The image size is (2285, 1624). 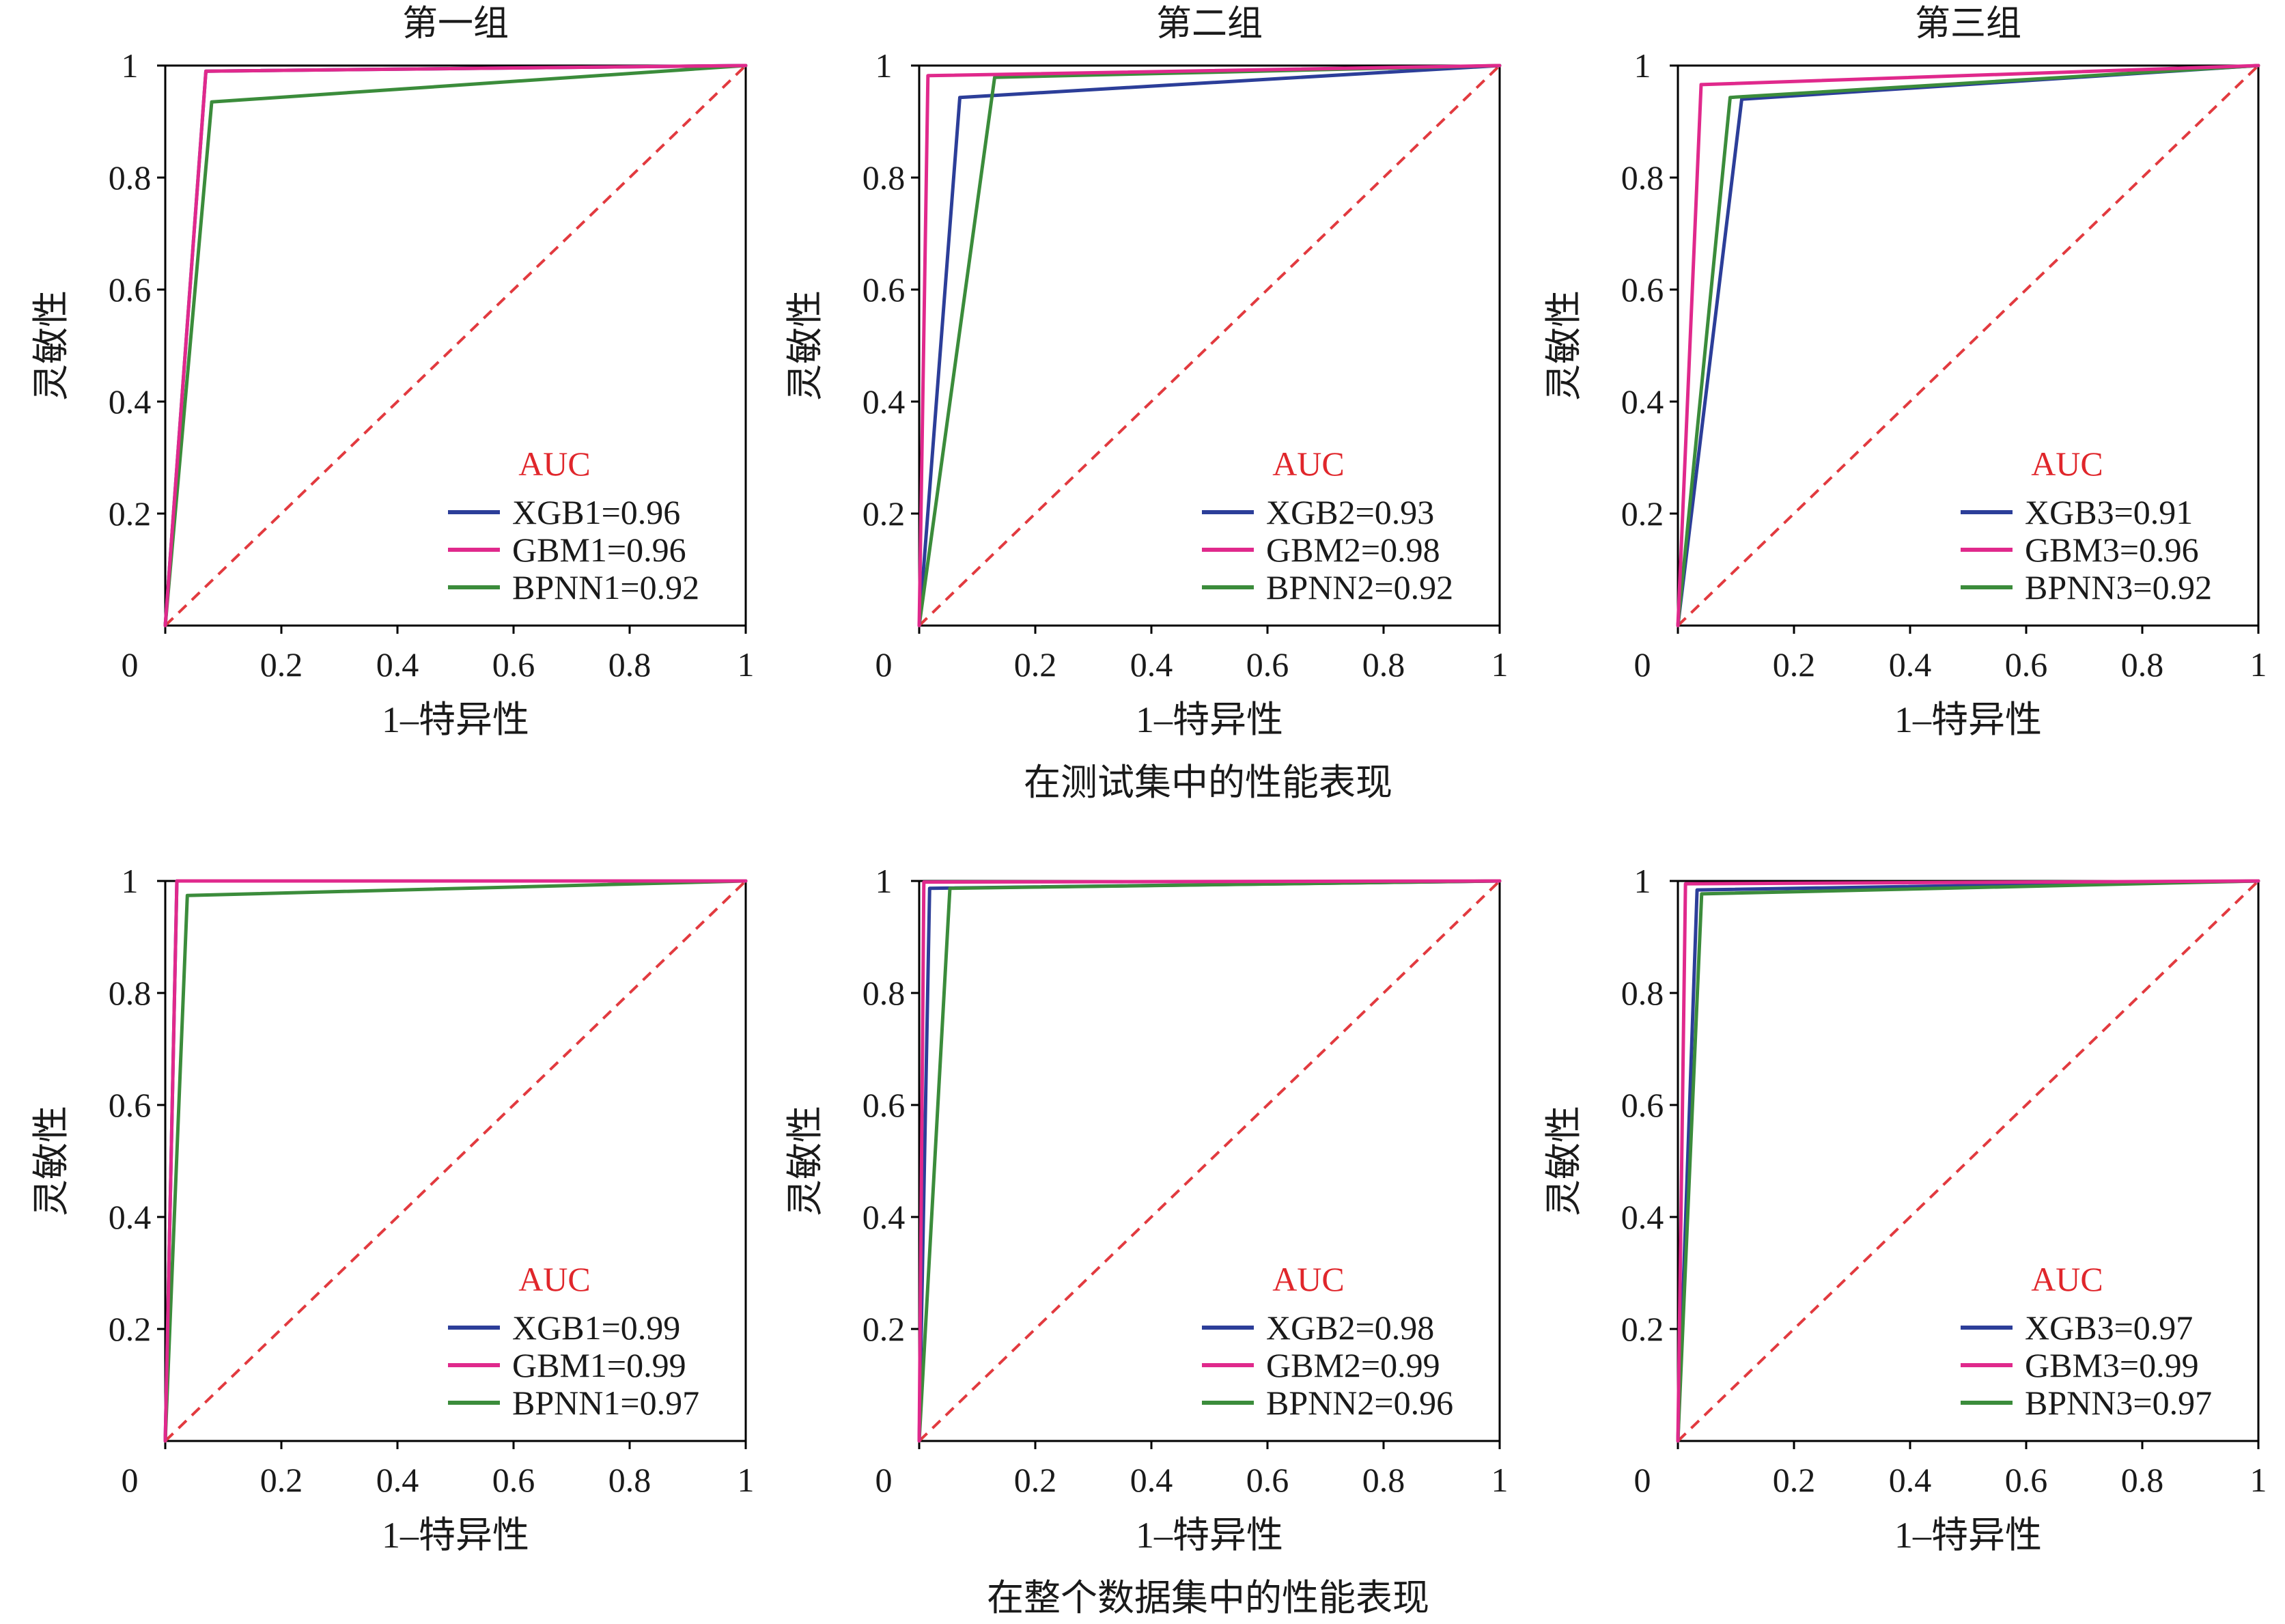 I want to click on legend-label: XGB2=0.93, so click(x=1350, y=512).